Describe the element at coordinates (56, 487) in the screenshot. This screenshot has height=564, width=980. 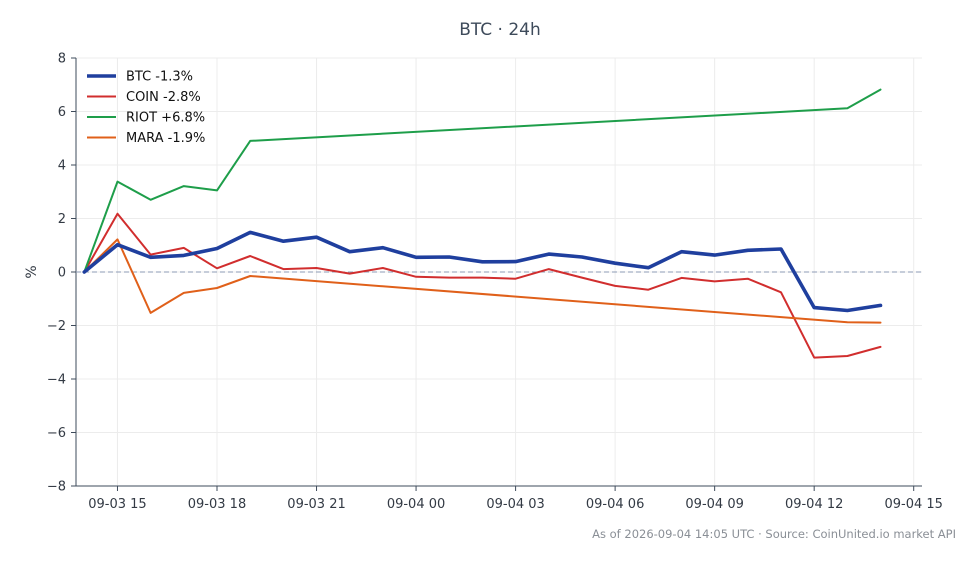
I see `y-tick-label: −8` at that location.